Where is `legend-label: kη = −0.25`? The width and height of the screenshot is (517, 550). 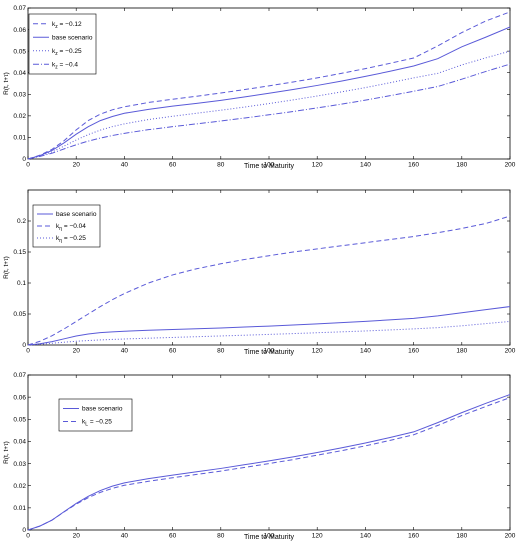 legend-label: kη = −0.25 is located at coordinates (71, 239).